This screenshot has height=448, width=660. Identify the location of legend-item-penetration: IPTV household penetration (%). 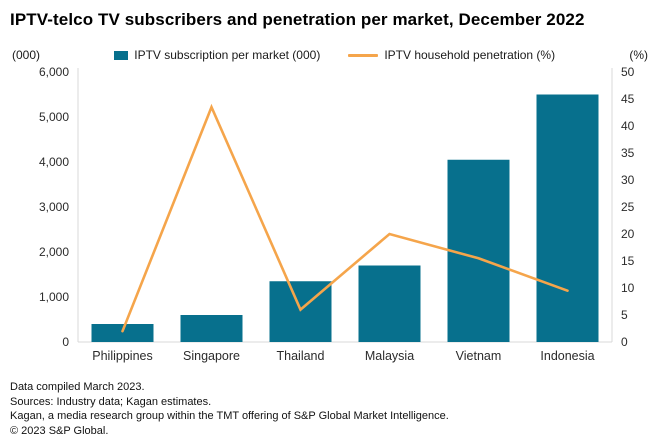
(451, 55).